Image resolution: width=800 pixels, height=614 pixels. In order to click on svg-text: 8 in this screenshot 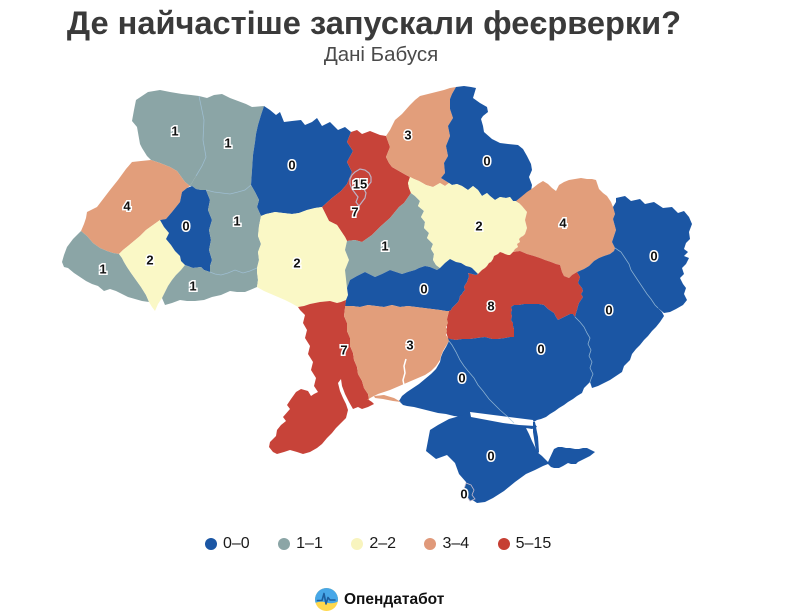, I will do `click(490, 305)`.